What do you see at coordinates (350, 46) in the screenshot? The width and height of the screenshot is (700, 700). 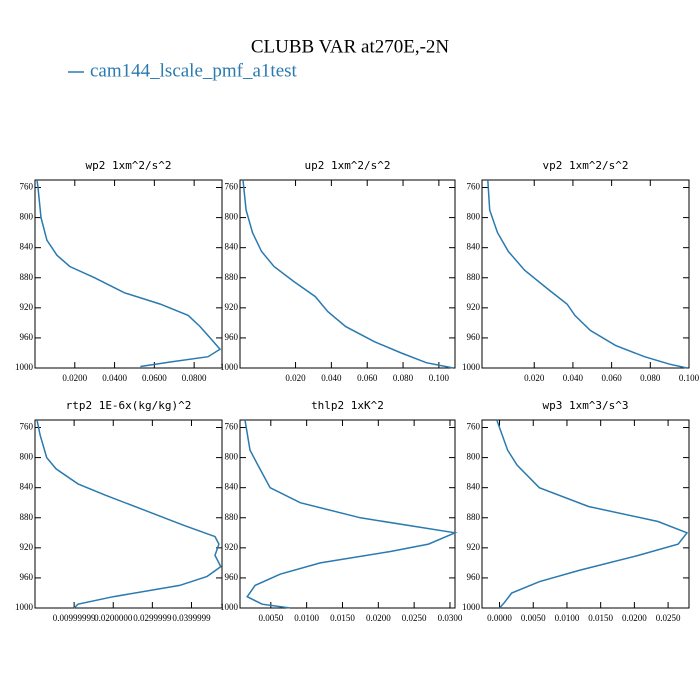 I see `figure-title: CLUBB VAR at270E,-2N` at bounding box center [350, 46].